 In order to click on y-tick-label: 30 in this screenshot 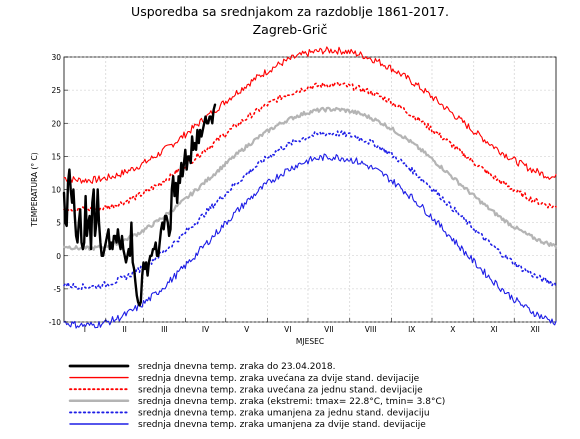, I will do `click(56, 57)`.